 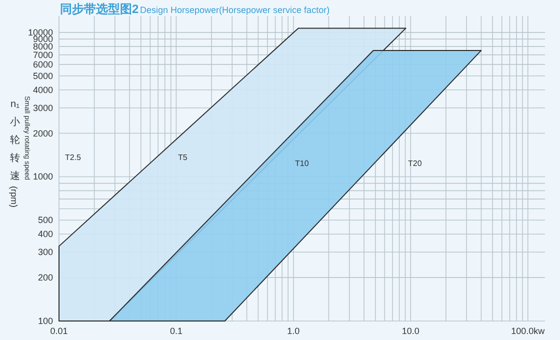 I want to click on x-tick-label: 1.0, so click(x=293, y=331).